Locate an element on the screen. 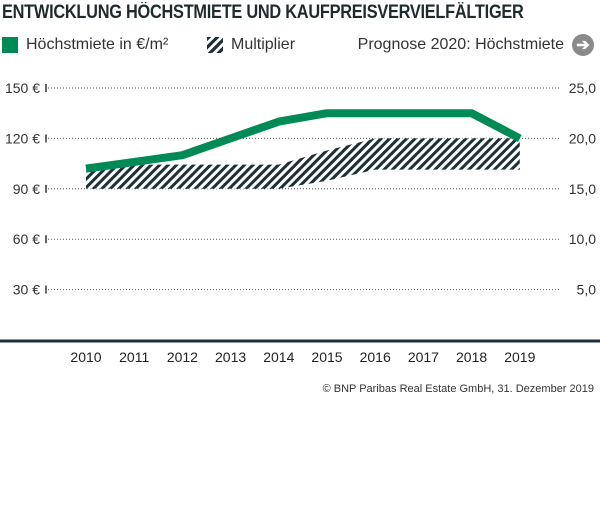  x-tick-label: 2017 is located at coordinates (423, 357).